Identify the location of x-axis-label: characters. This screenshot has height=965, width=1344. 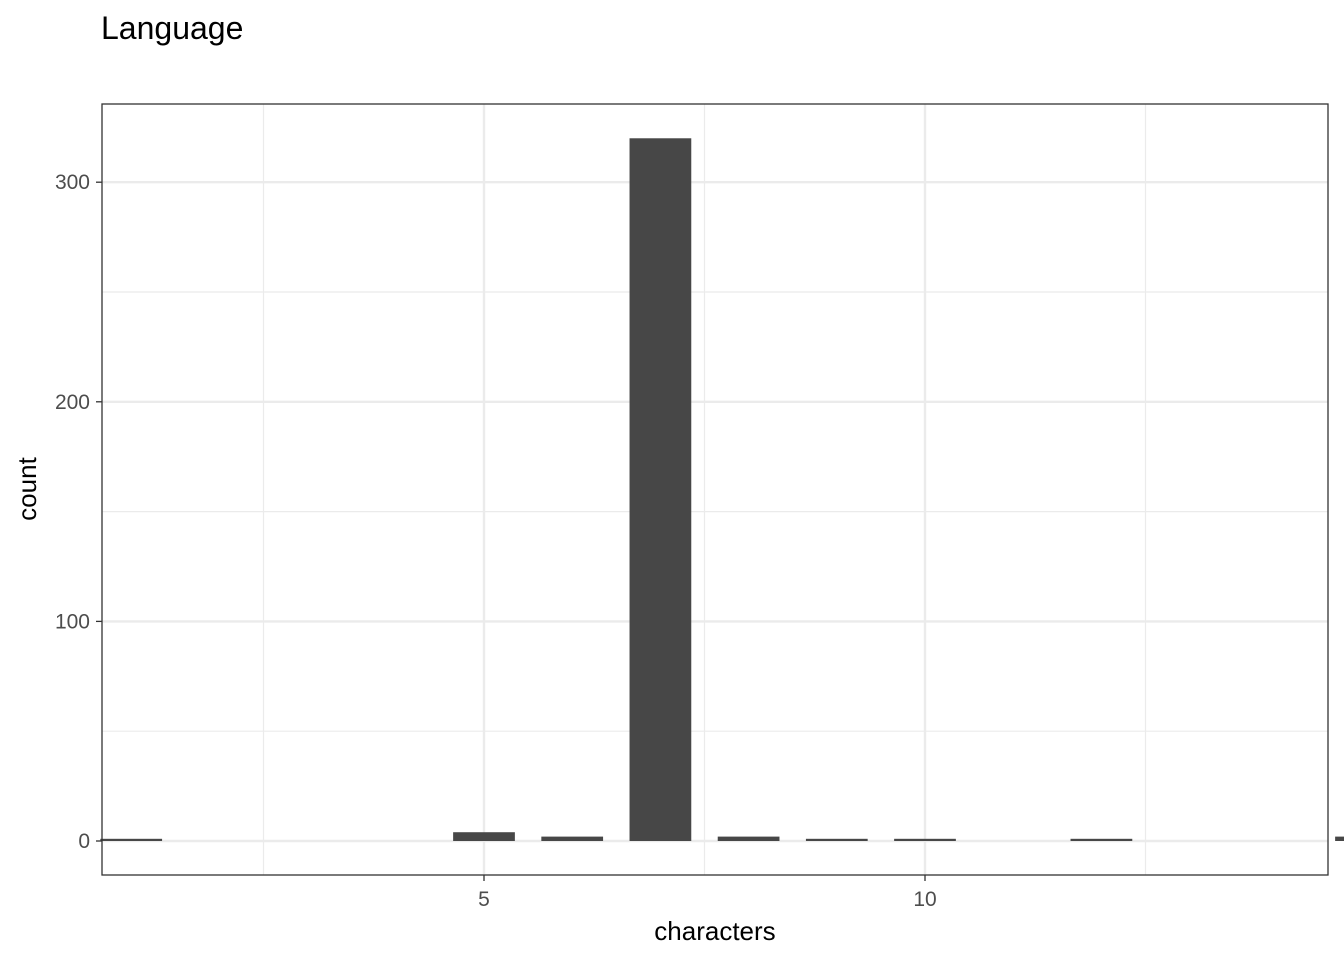
(714, 931).